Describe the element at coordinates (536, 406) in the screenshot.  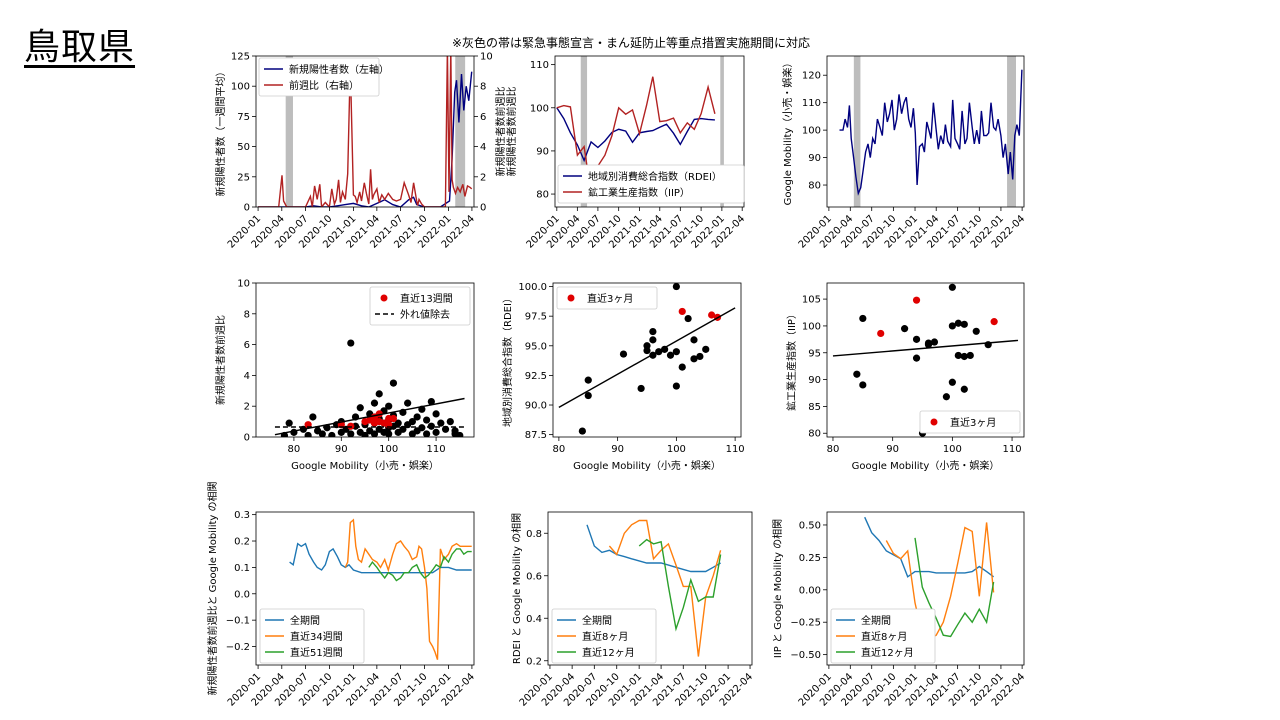
I see `y-tick-label: 90.0` at that location.